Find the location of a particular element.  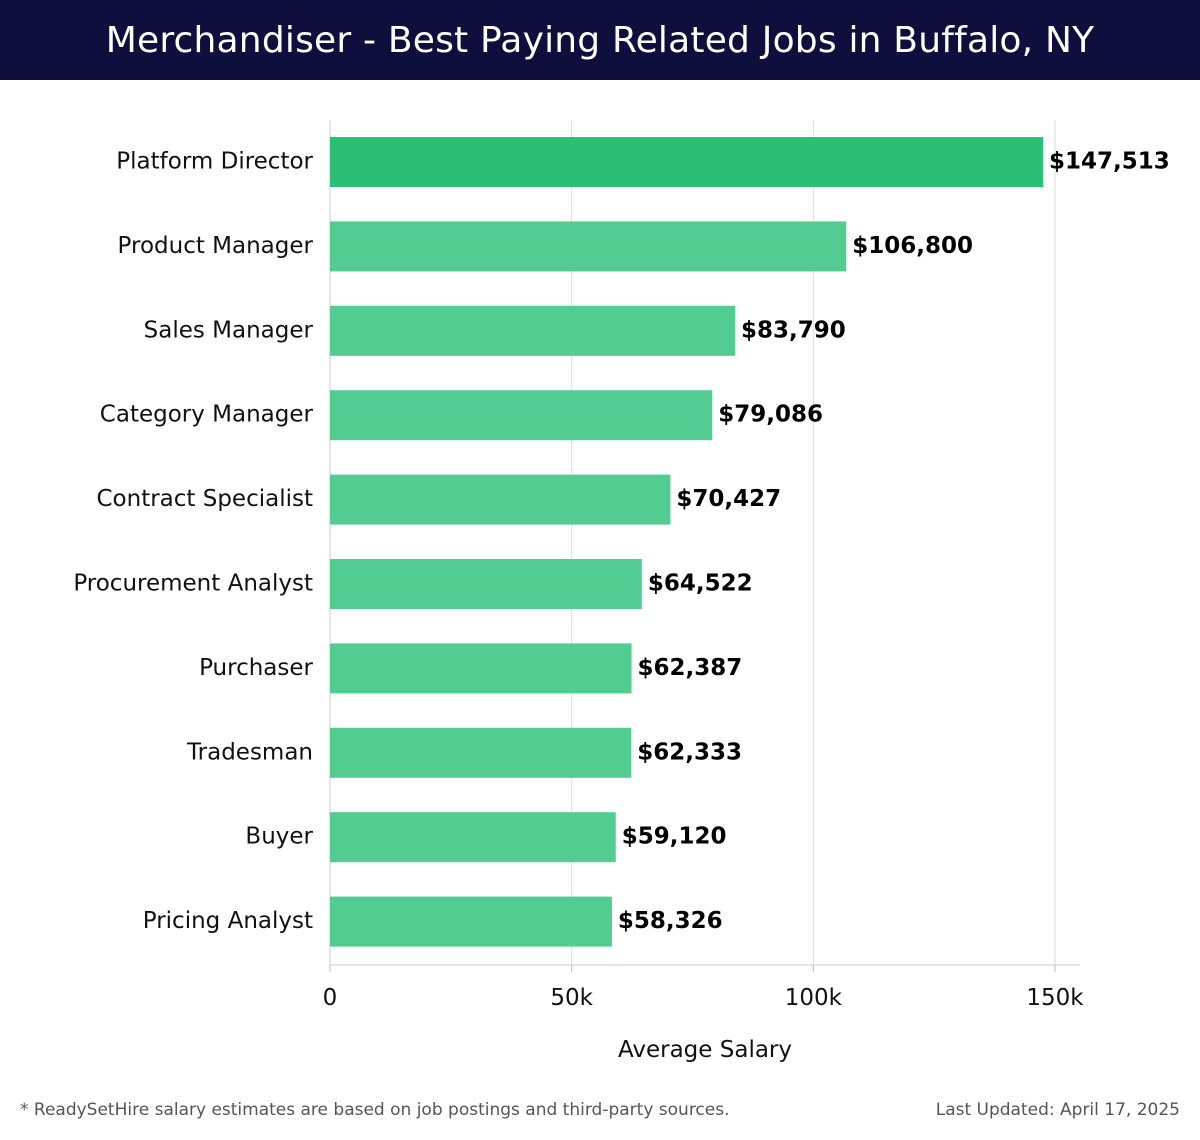

category-label-4: Contract Specialist is located at coordinates (204, 499).